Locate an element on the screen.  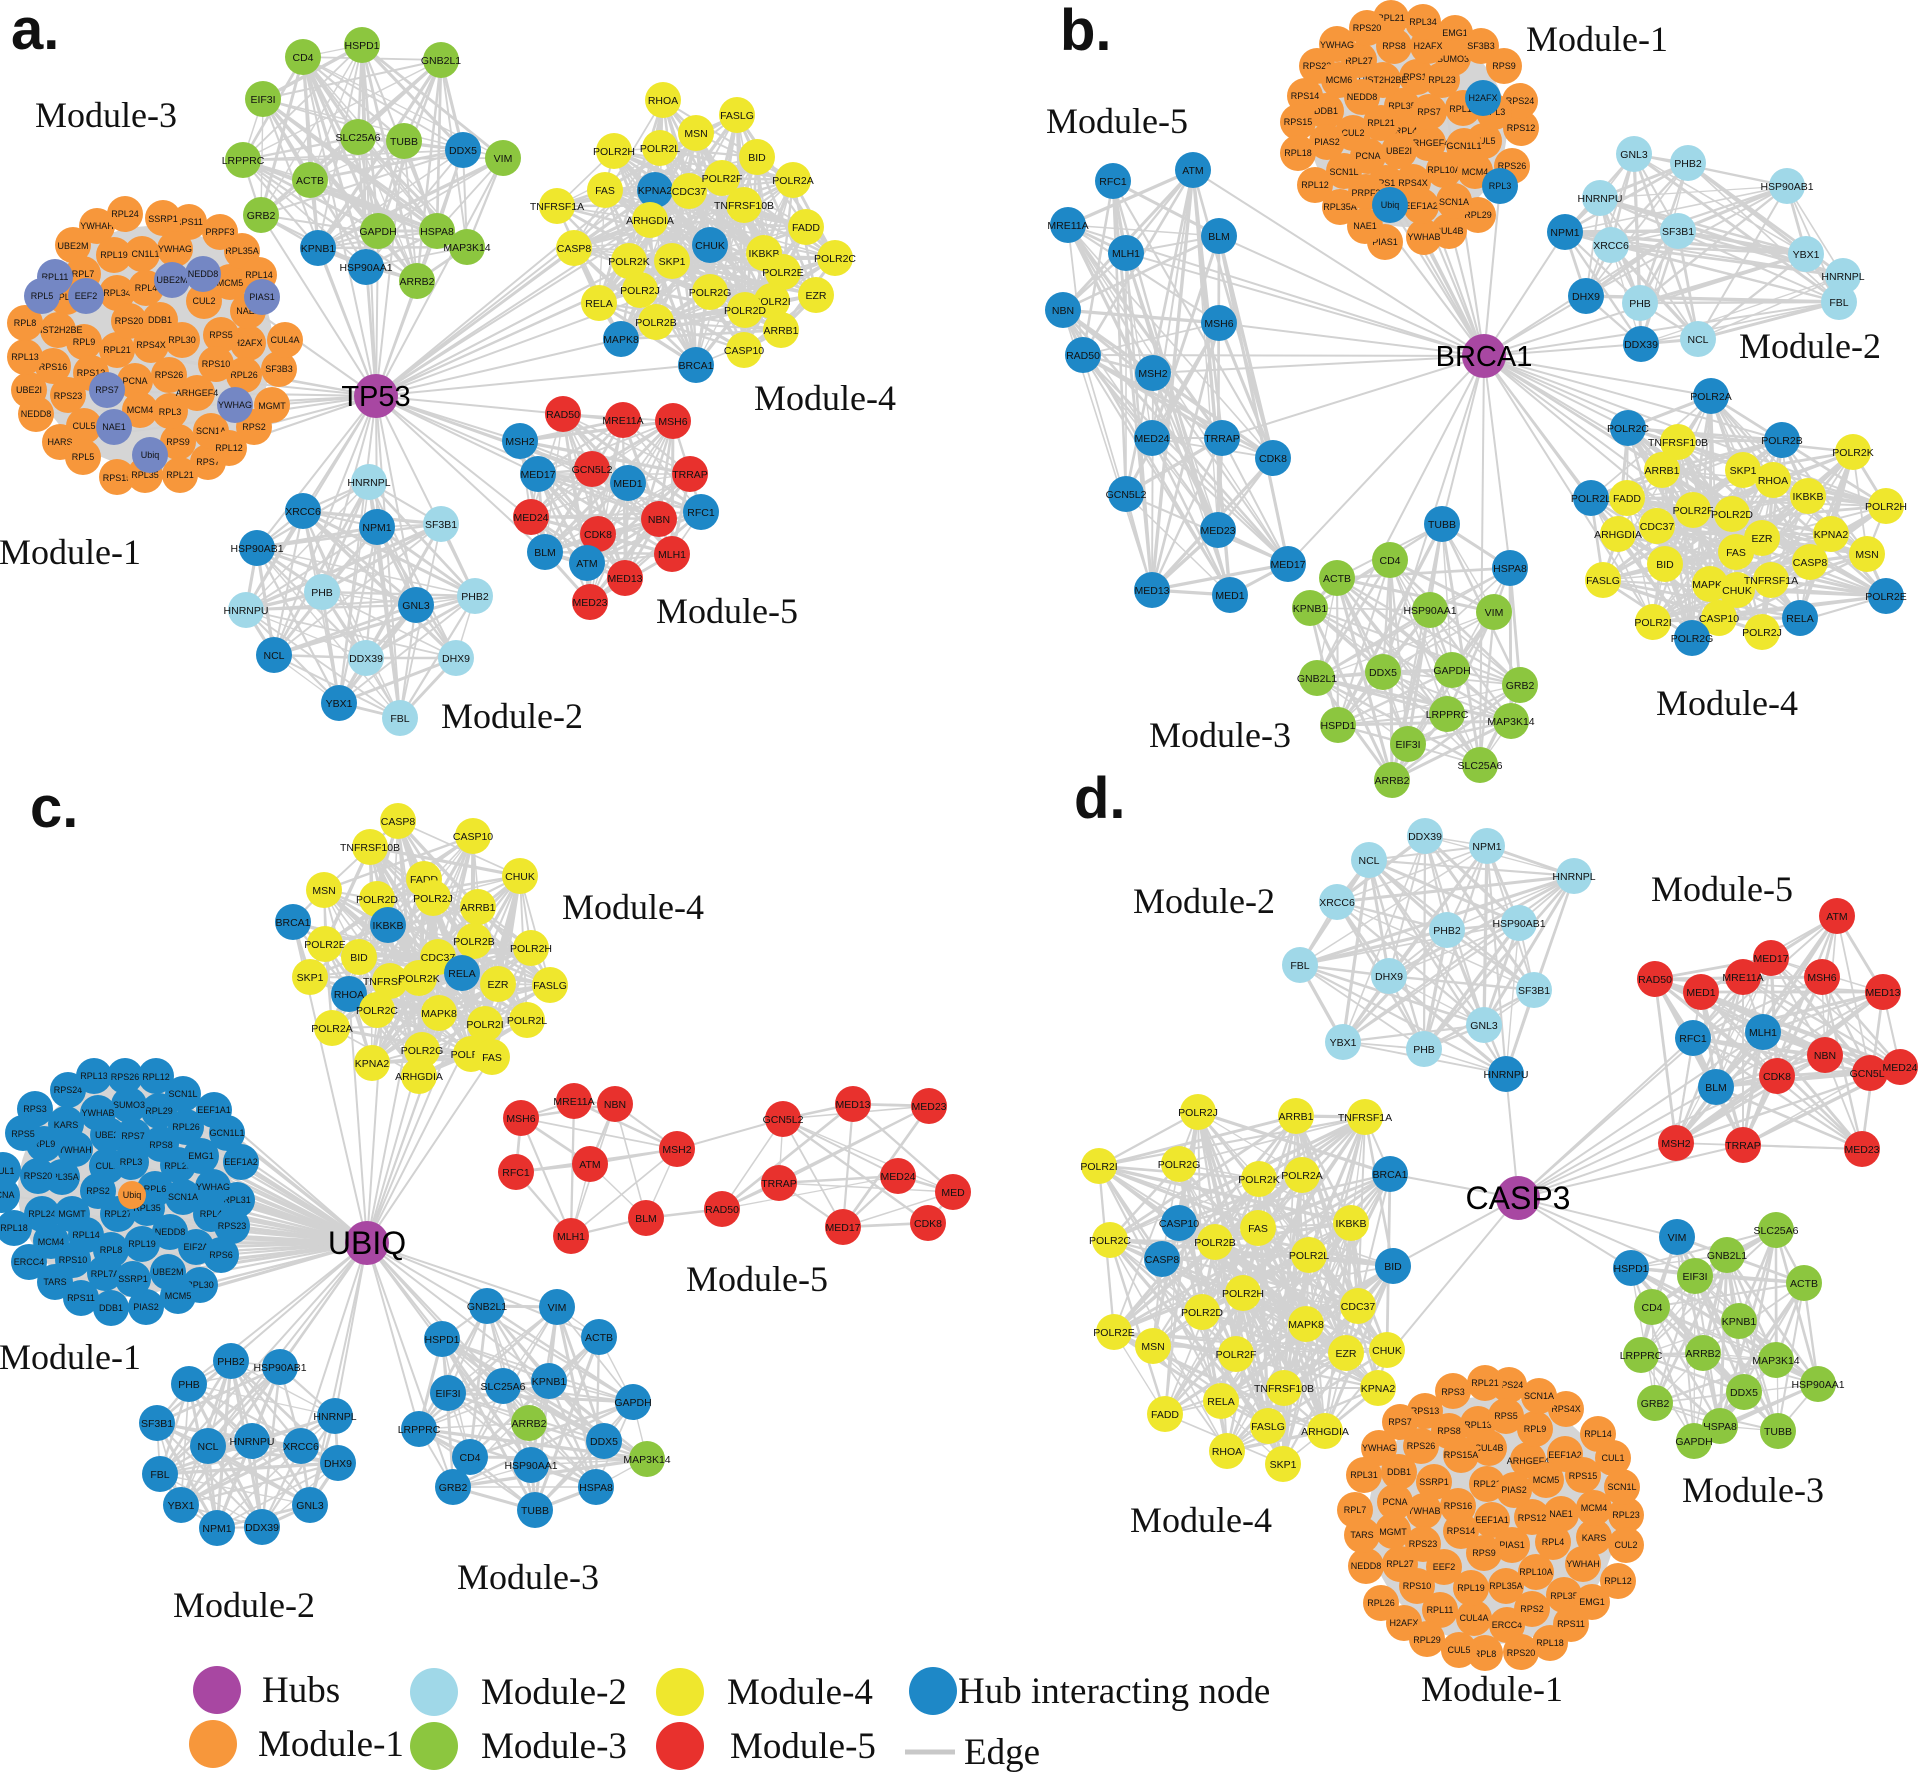
svg-text: MAP3K14 is located at coordinates (1775, 1361).